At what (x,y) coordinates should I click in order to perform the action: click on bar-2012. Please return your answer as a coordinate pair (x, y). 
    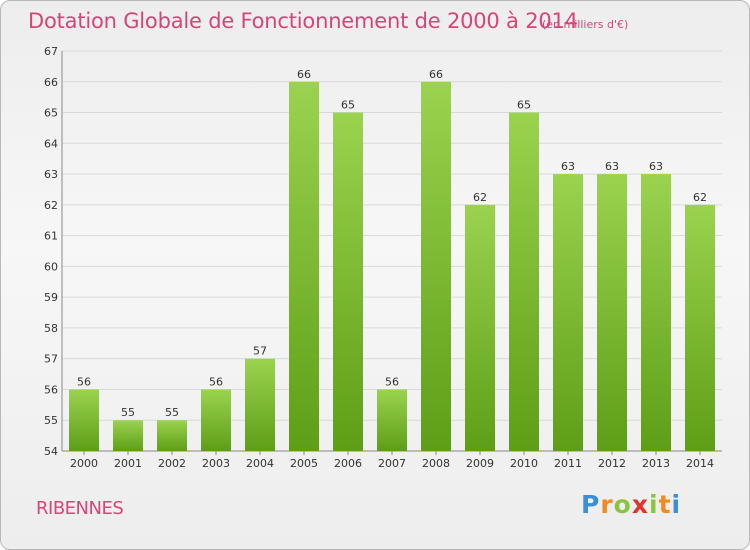
    Looking at the image, I should click on (612, 313).